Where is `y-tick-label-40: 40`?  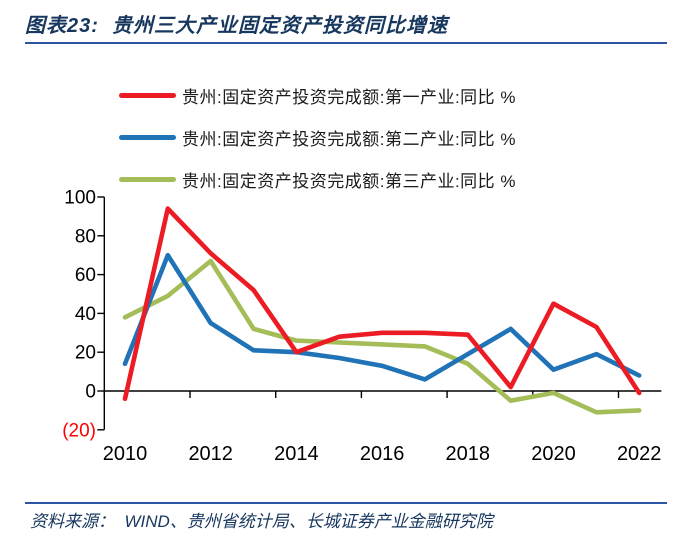 y-tick-label-40: 40 is located at coordinates (85, 314).